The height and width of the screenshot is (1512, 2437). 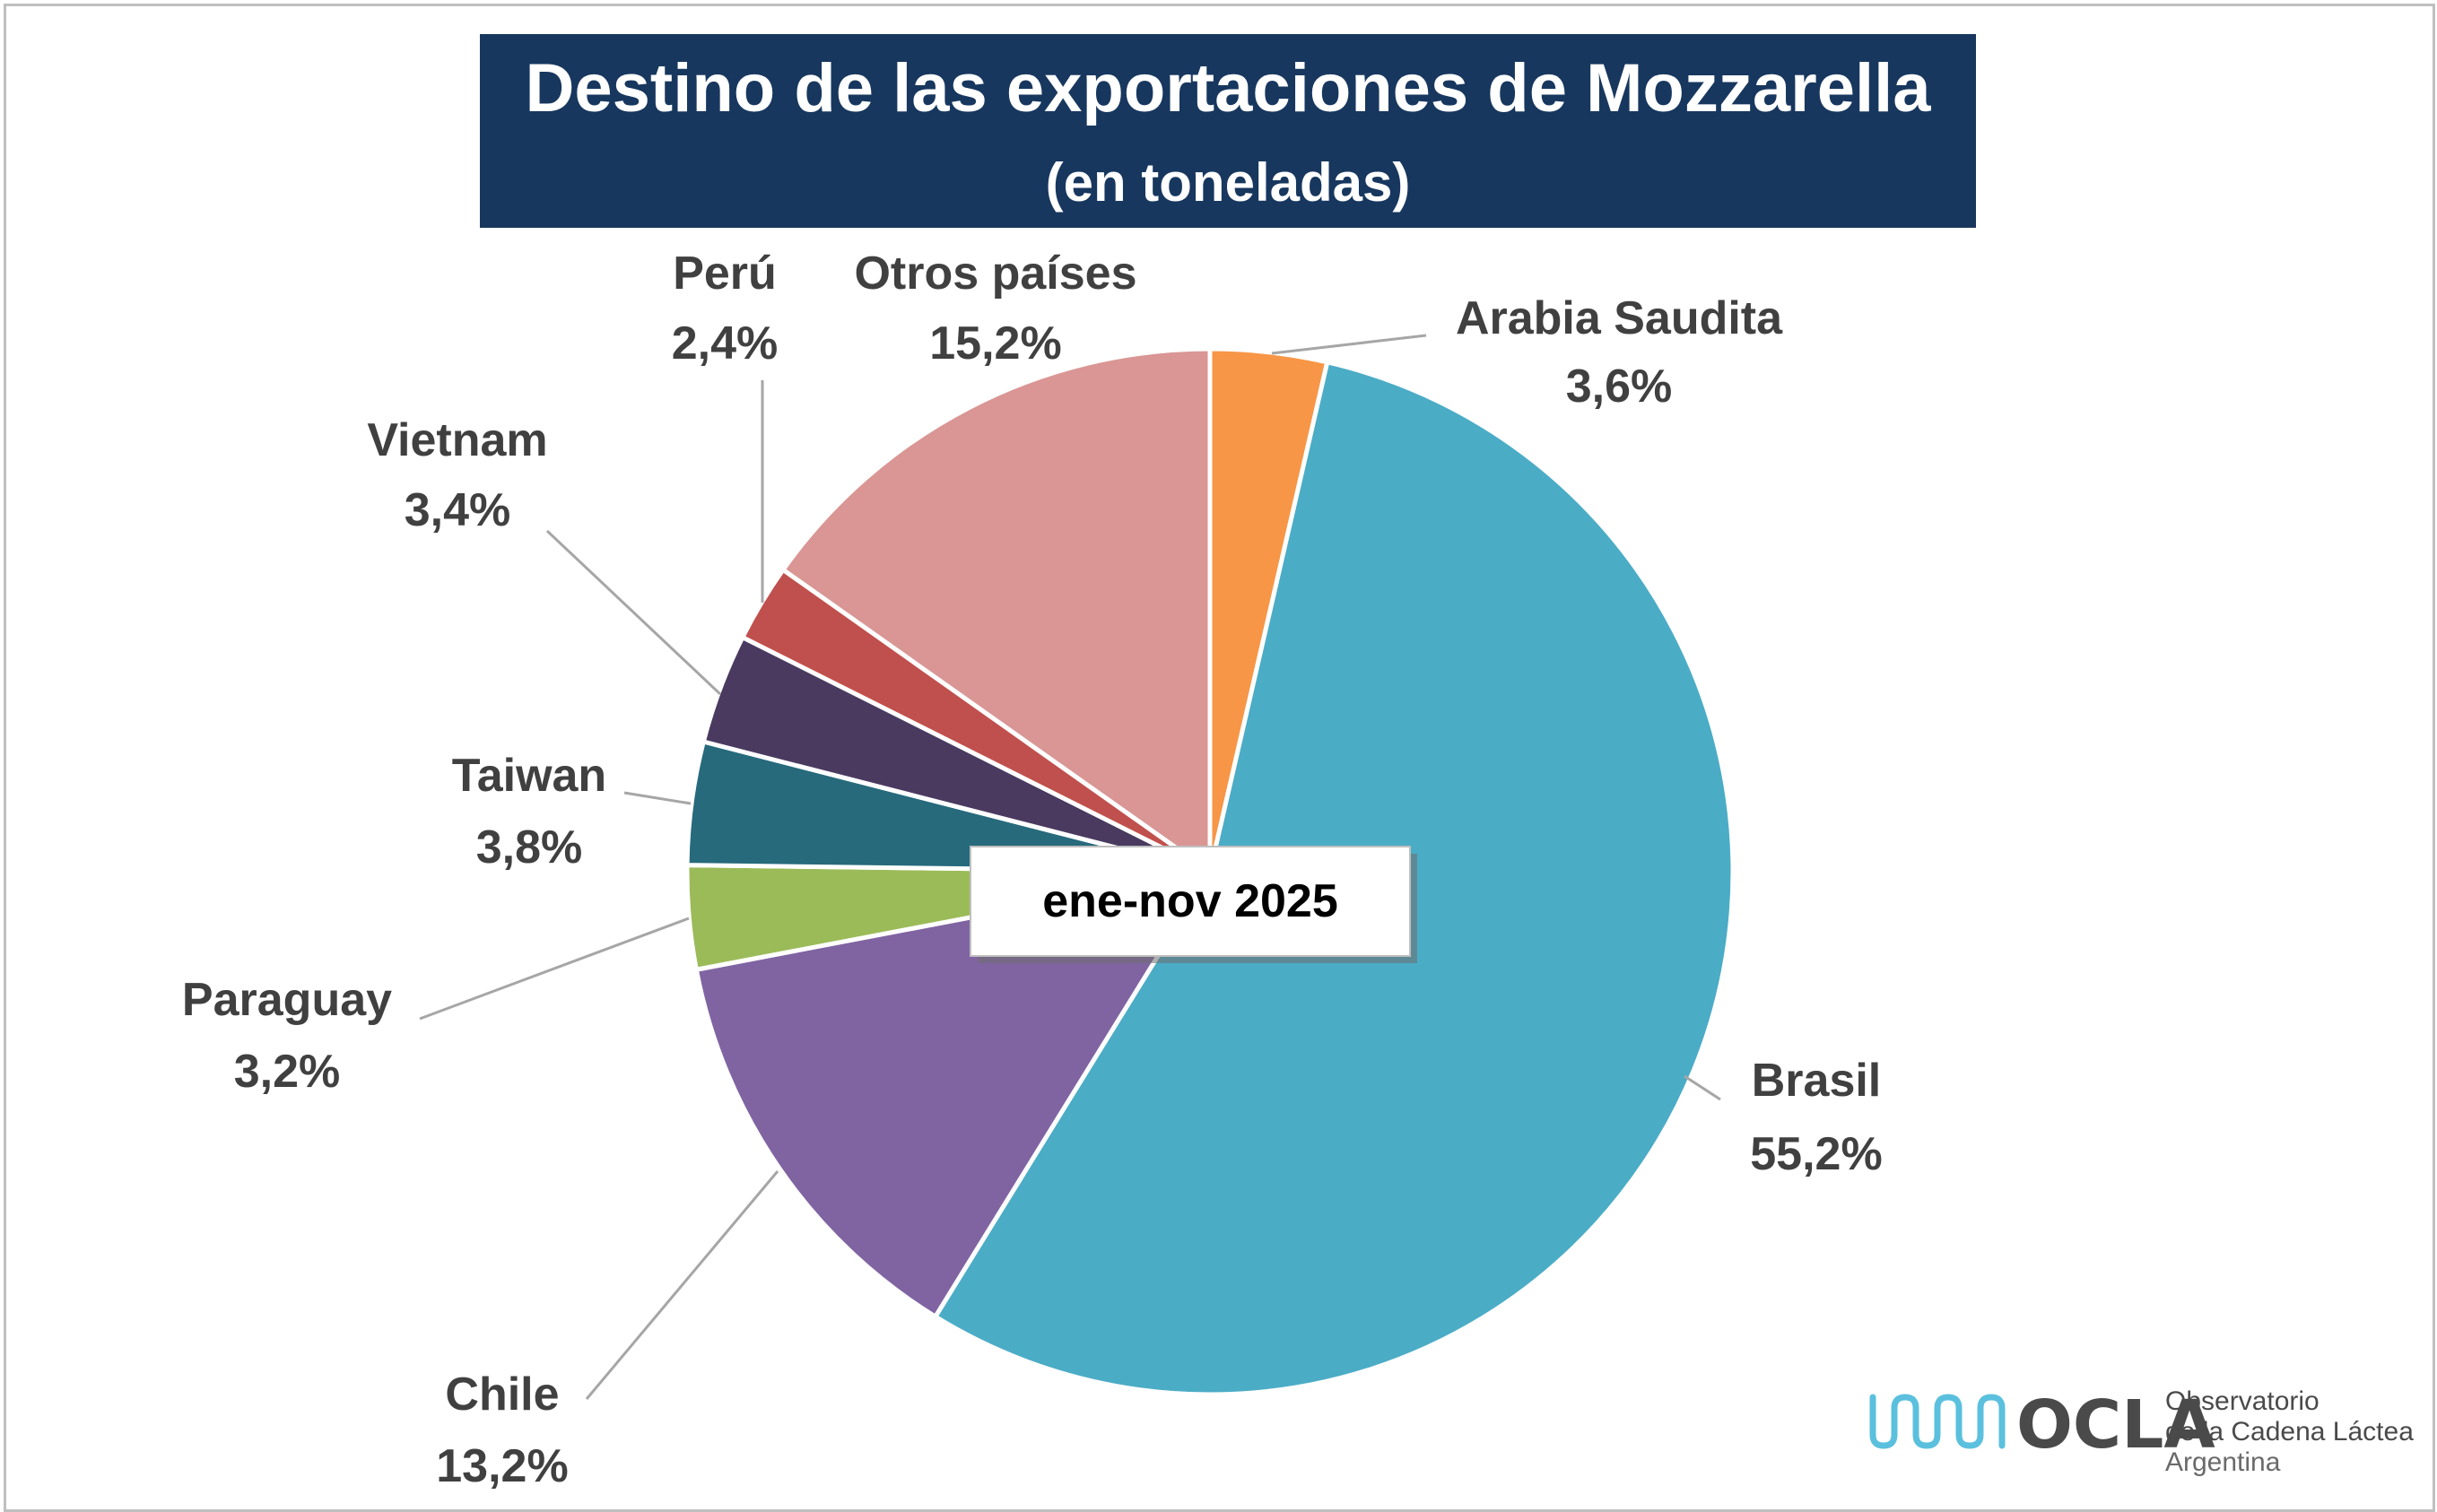 What do you see at coordinates (725, 343) in the screenshot?
I see `slice-value-label-7: 2,4%` at bounding box center [725, 343].